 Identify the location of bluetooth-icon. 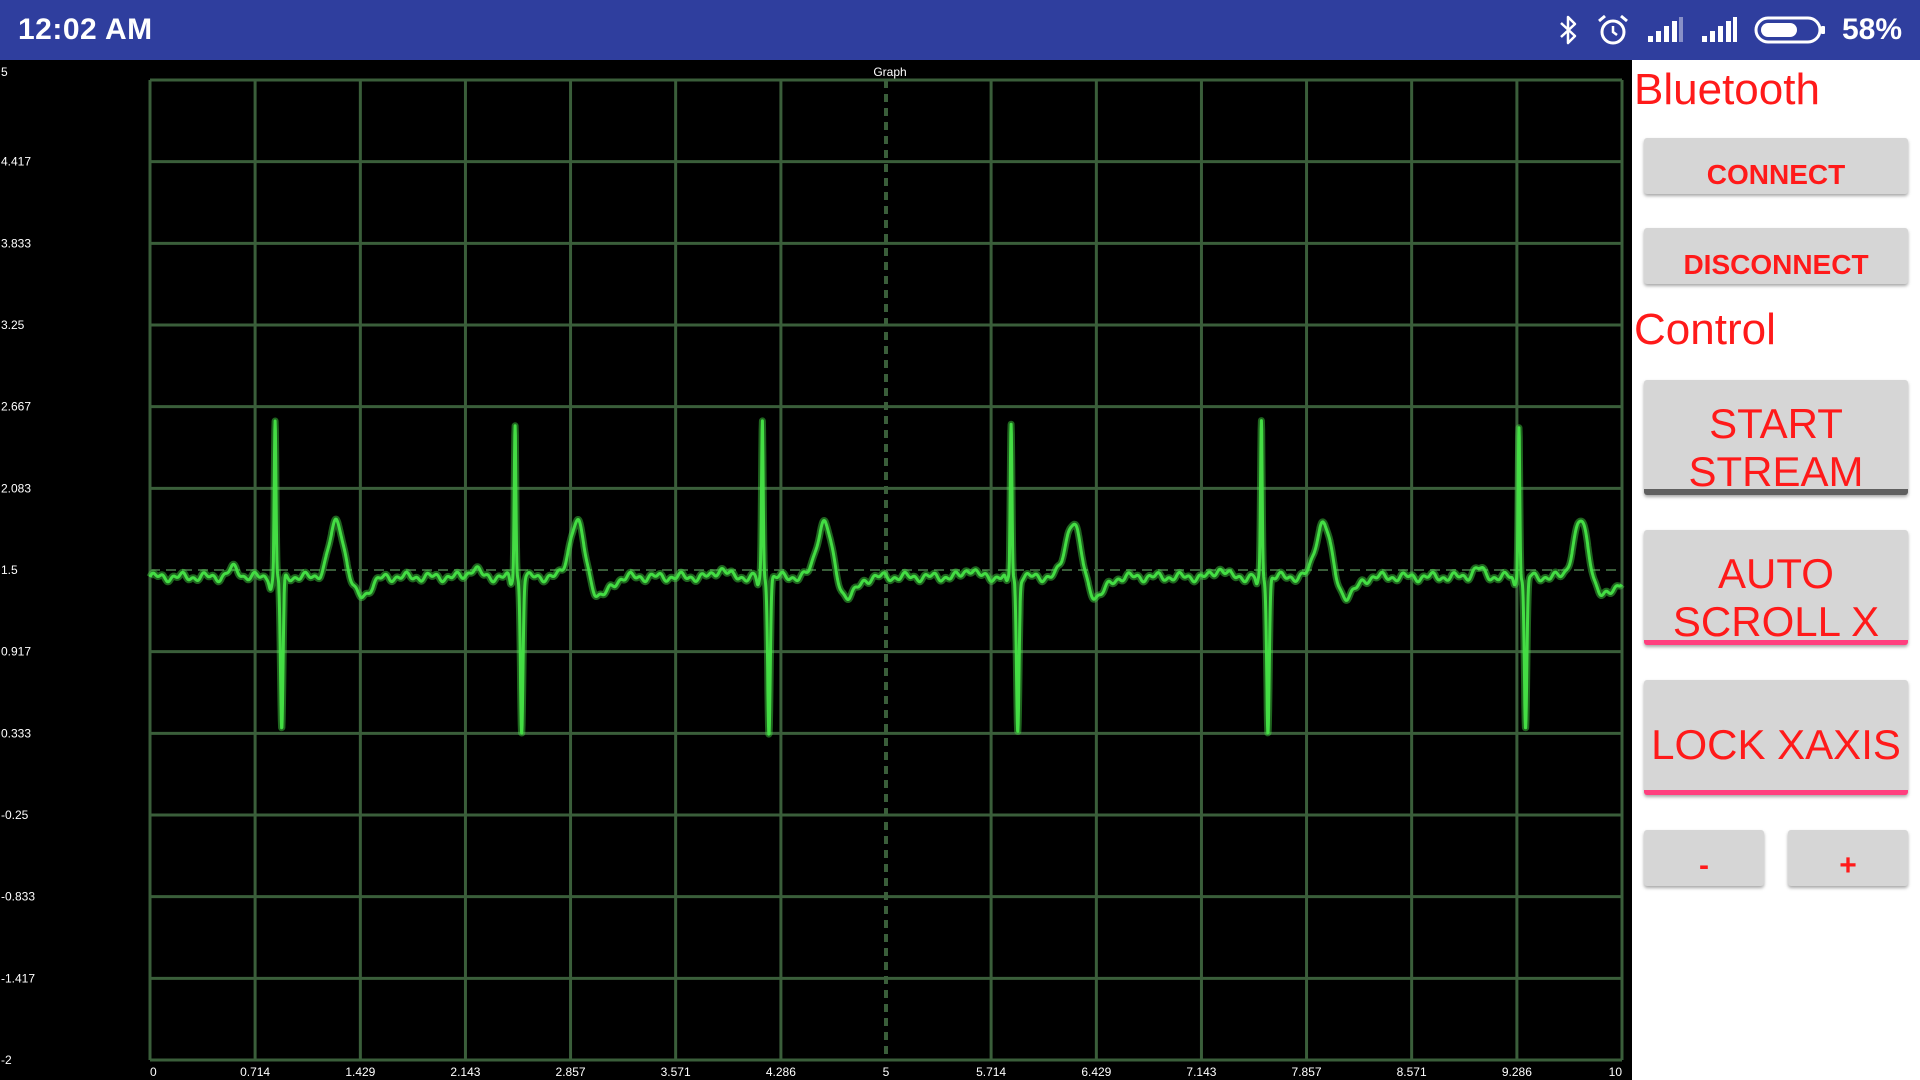
(1569, 30).